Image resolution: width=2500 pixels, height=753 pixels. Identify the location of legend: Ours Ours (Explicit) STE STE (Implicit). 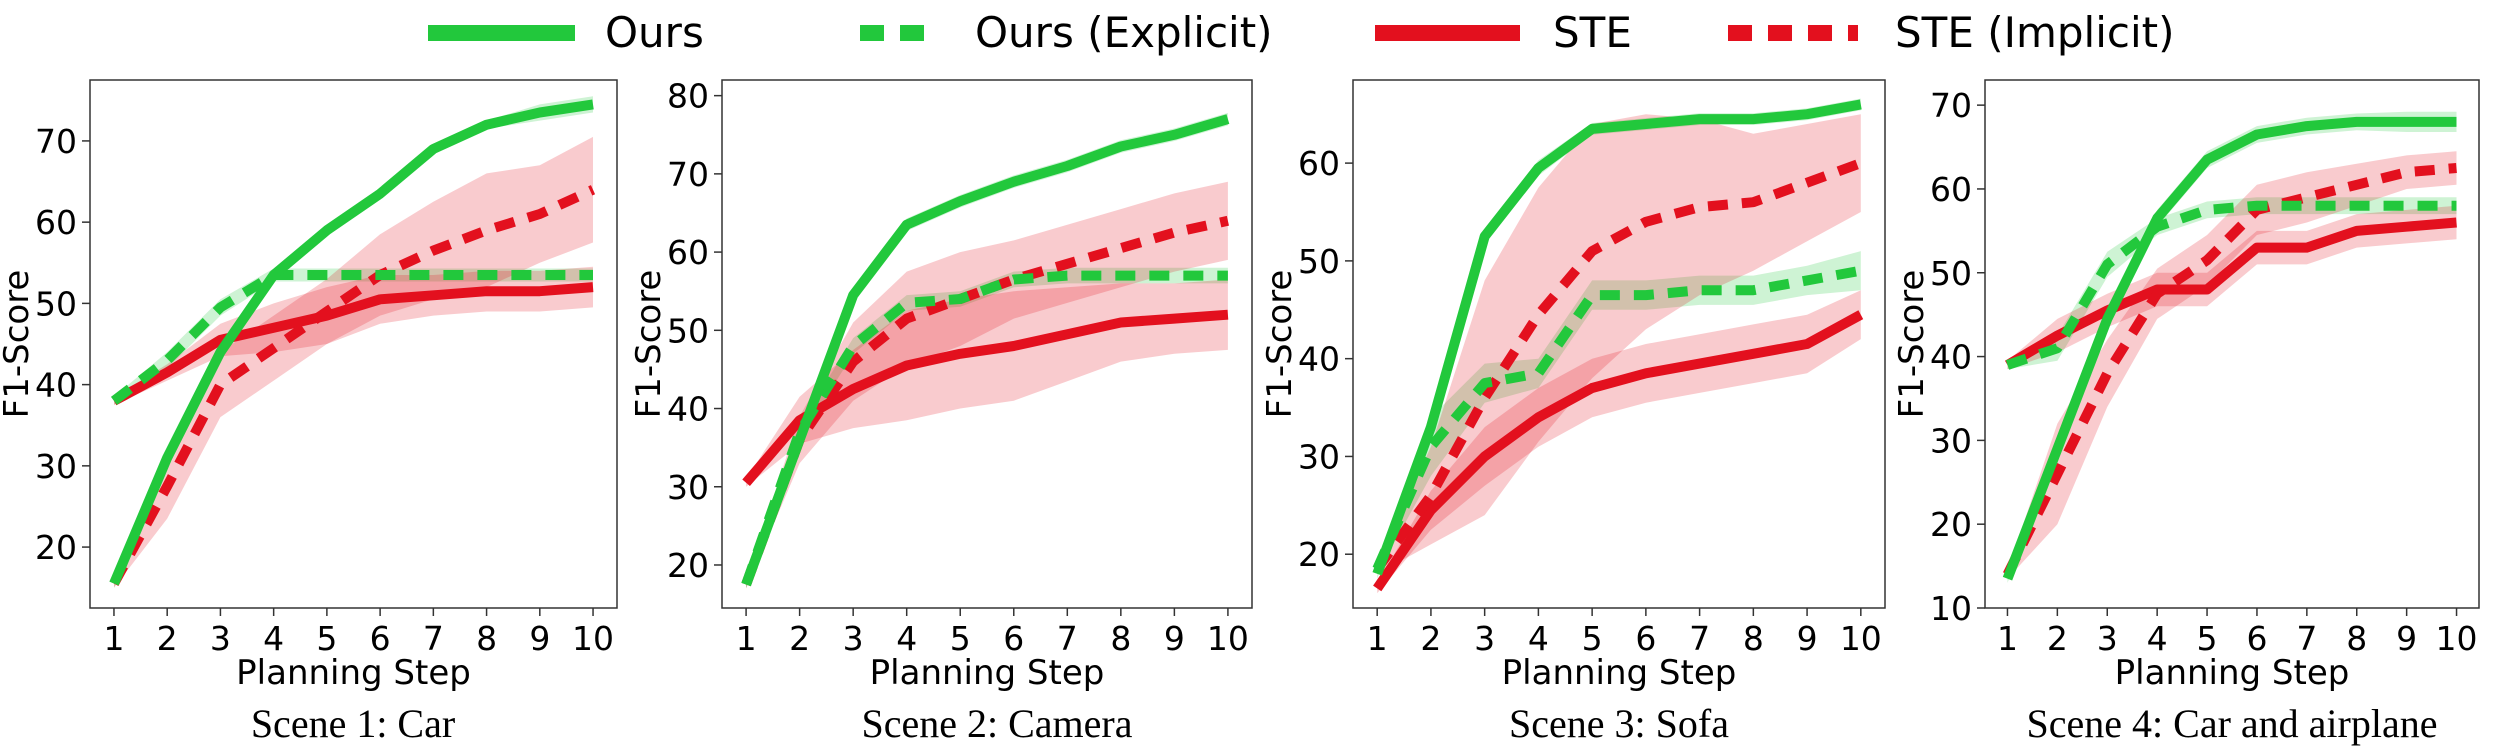
(1301, 32).